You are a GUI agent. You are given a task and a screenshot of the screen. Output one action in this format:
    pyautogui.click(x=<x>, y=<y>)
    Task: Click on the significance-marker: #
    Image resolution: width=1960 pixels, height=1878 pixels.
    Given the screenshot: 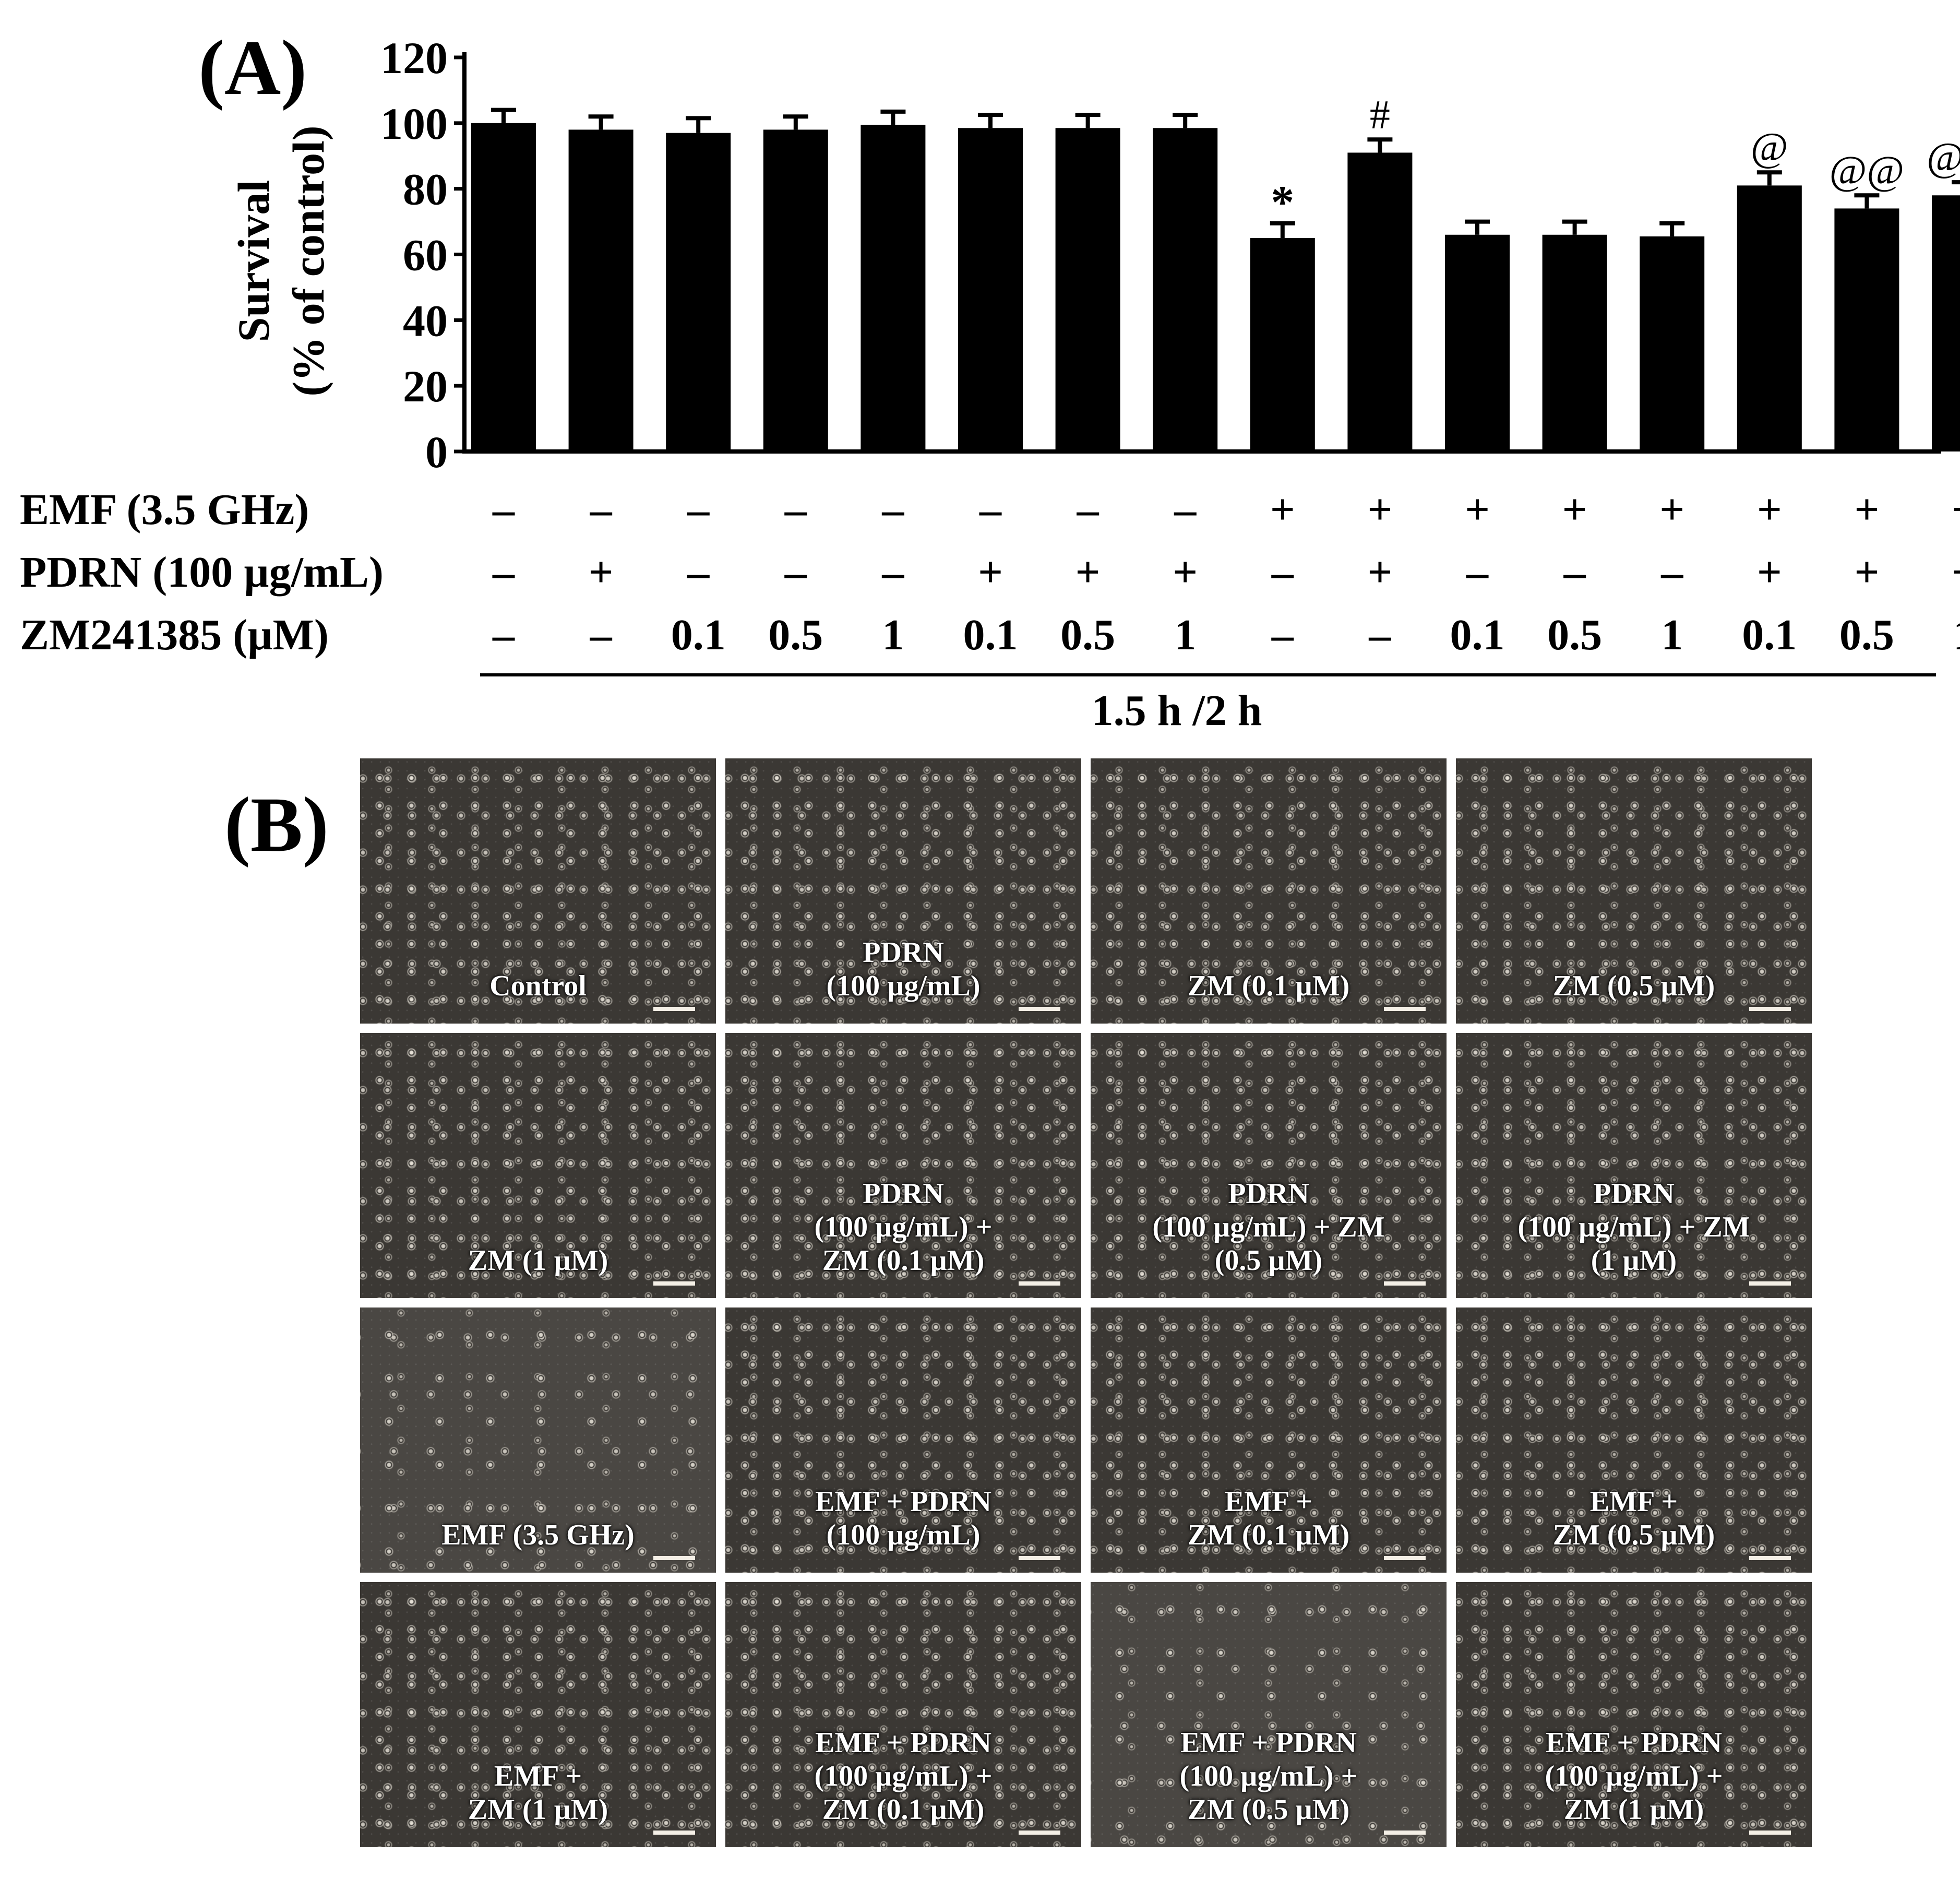 What is the action you would take?
    pyautogui.click(x=1380, y=114)
    